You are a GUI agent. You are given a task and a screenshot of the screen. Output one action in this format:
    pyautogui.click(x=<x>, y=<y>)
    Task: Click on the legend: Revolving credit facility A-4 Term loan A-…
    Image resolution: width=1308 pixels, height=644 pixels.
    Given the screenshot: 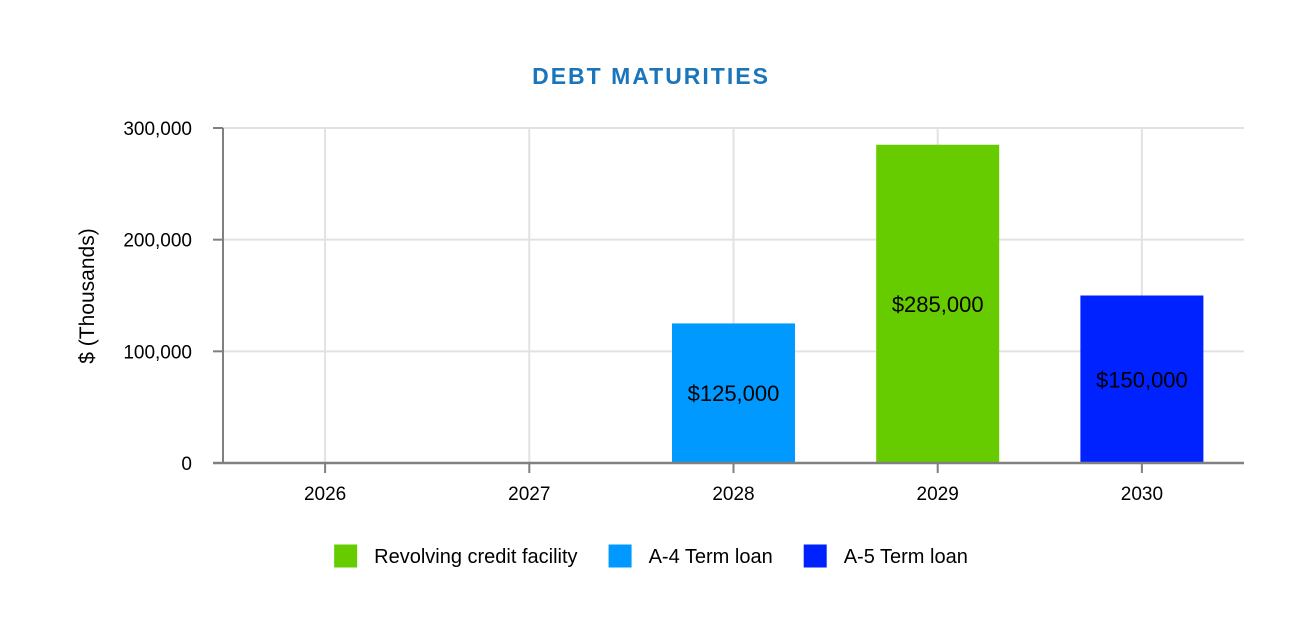 What is the action you would take?
    pyautogui.click(x=651, y=556)
    